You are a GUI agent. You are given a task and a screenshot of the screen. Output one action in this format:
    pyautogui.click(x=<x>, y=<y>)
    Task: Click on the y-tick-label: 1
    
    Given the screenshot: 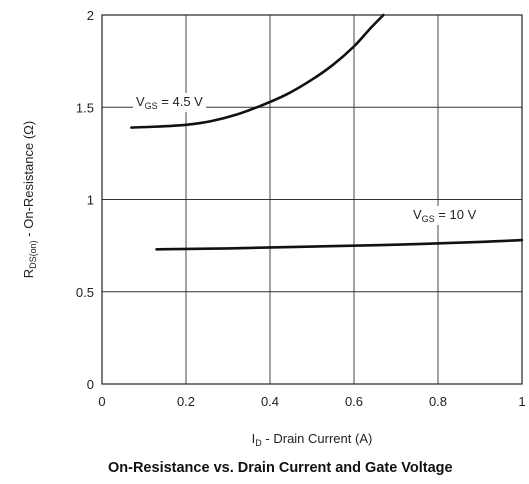 What is the action you would take?
    pyautogui.click(x=90, y=200)
    